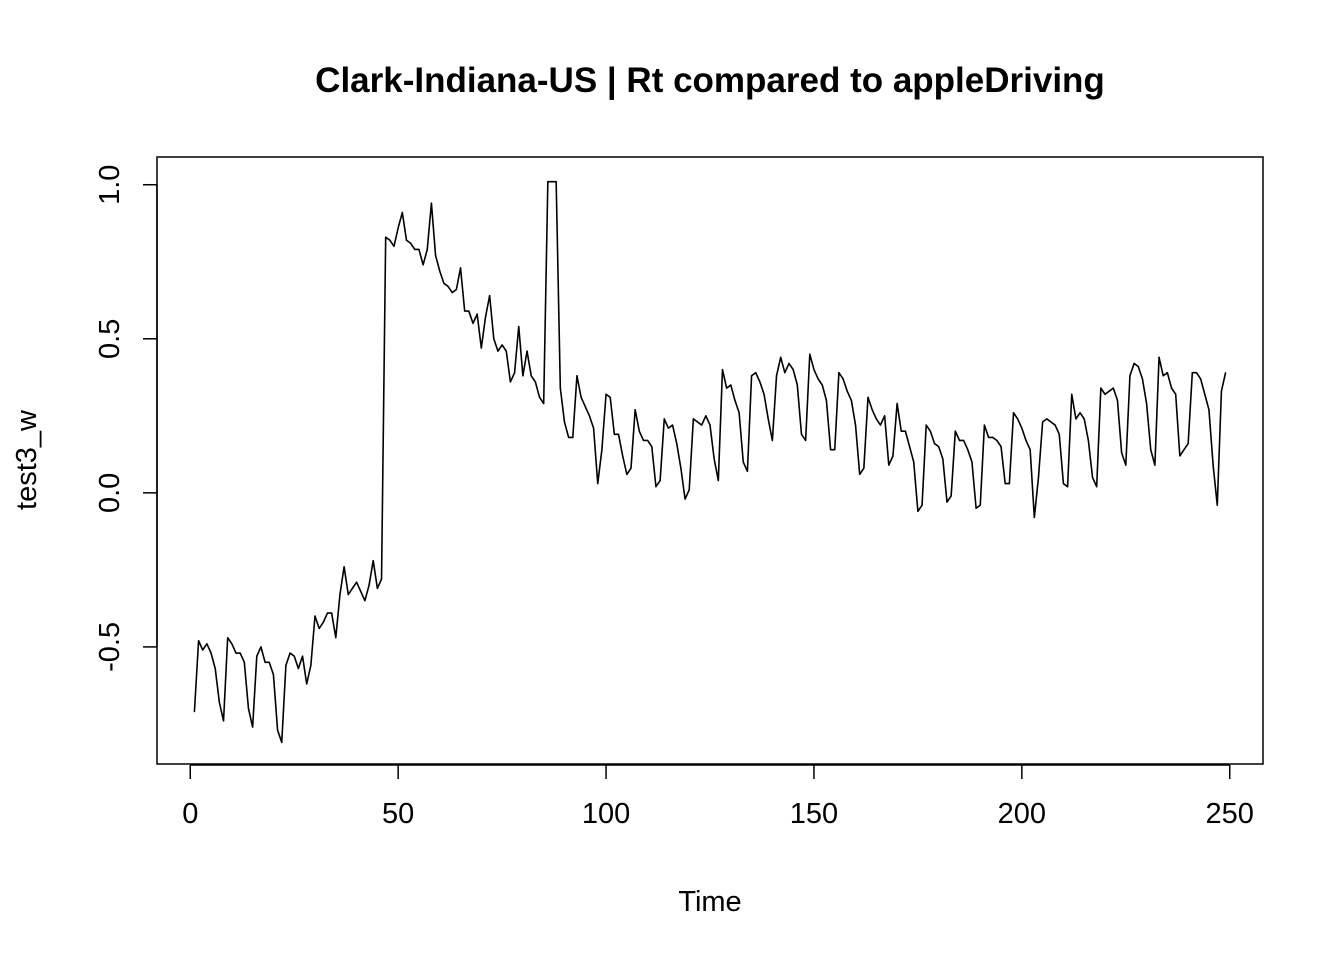  I want to click on y-axis-label: test3_w, so click(27, 459).